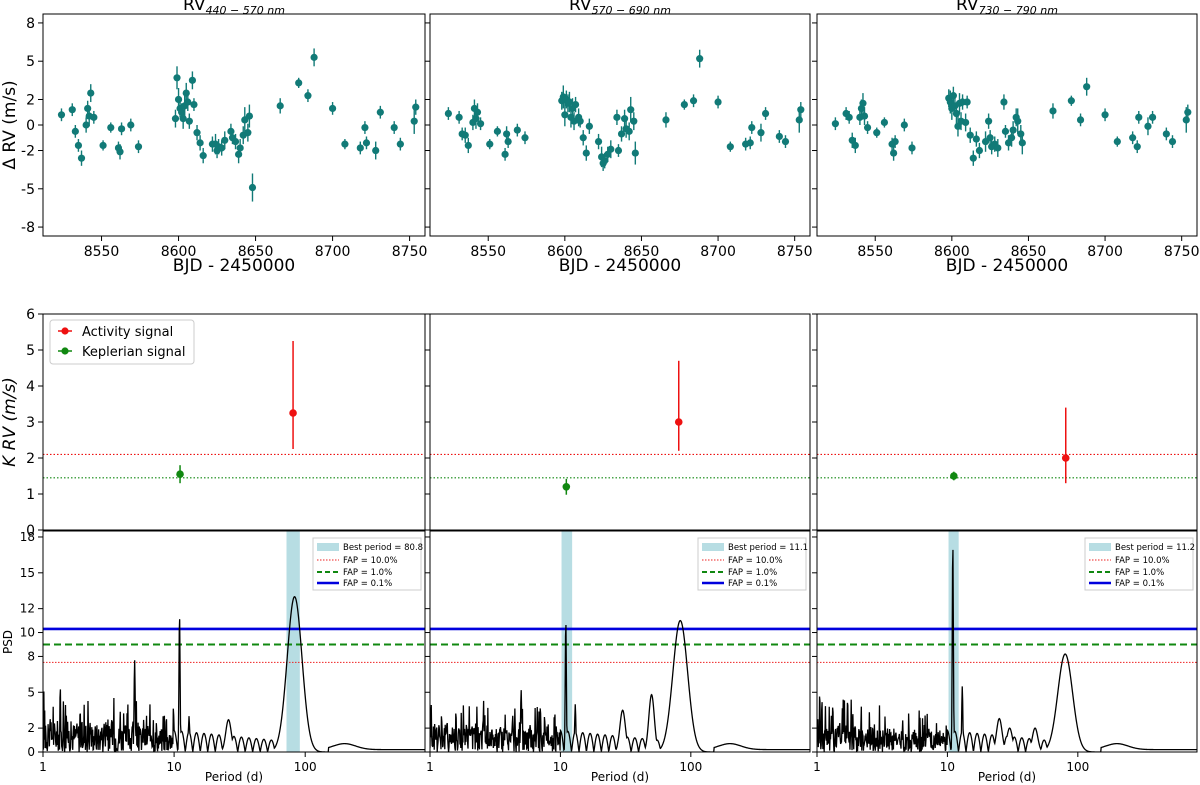 Image resolution: width=1200 pixels, height=785 pixels. I want to click on legend-fap01-label: FAP = 0.1%, so click(367, 584).